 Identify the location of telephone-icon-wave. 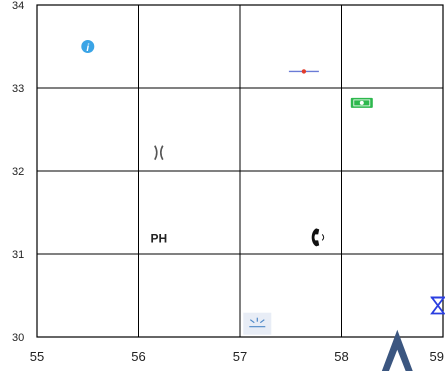
(323, 237).